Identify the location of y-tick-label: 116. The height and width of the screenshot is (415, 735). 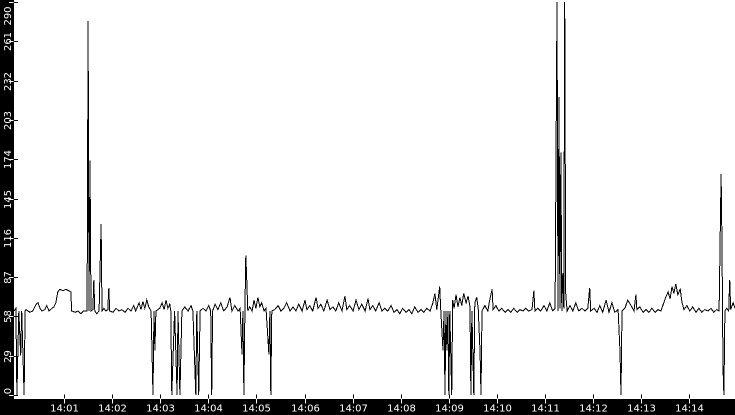
(8, 238).